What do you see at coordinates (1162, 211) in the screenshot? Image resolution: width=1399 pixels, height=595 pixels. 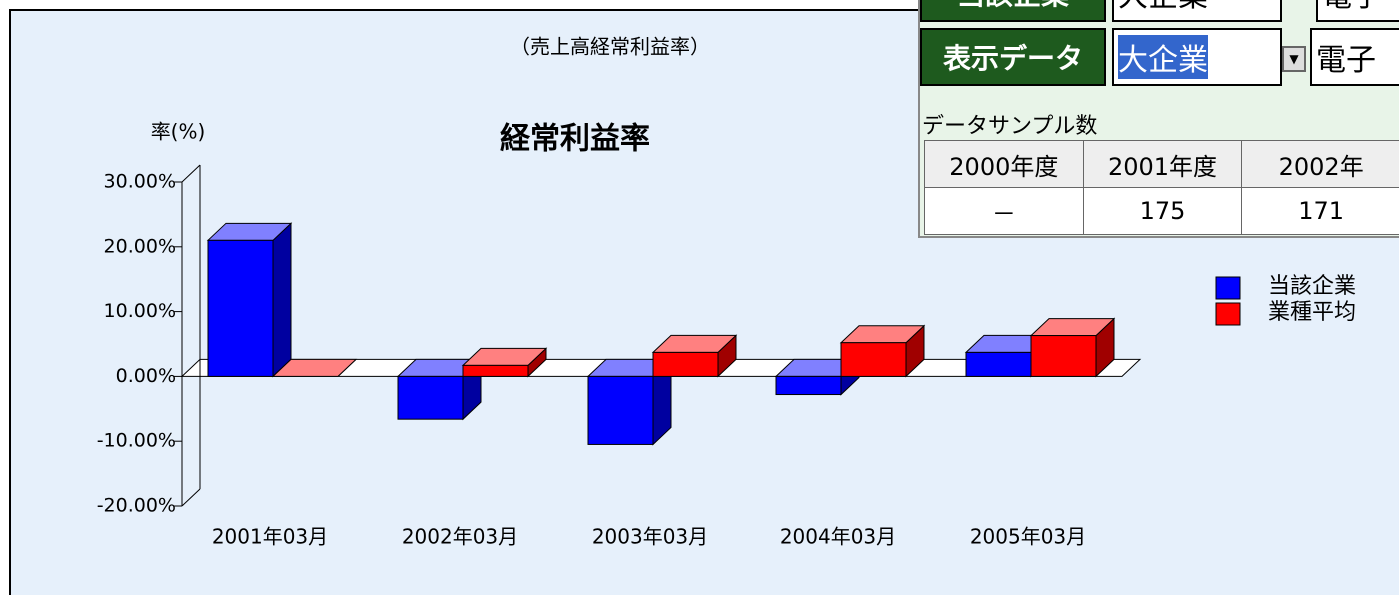 I see `cell: 175` at bounding box center [1162, 211].